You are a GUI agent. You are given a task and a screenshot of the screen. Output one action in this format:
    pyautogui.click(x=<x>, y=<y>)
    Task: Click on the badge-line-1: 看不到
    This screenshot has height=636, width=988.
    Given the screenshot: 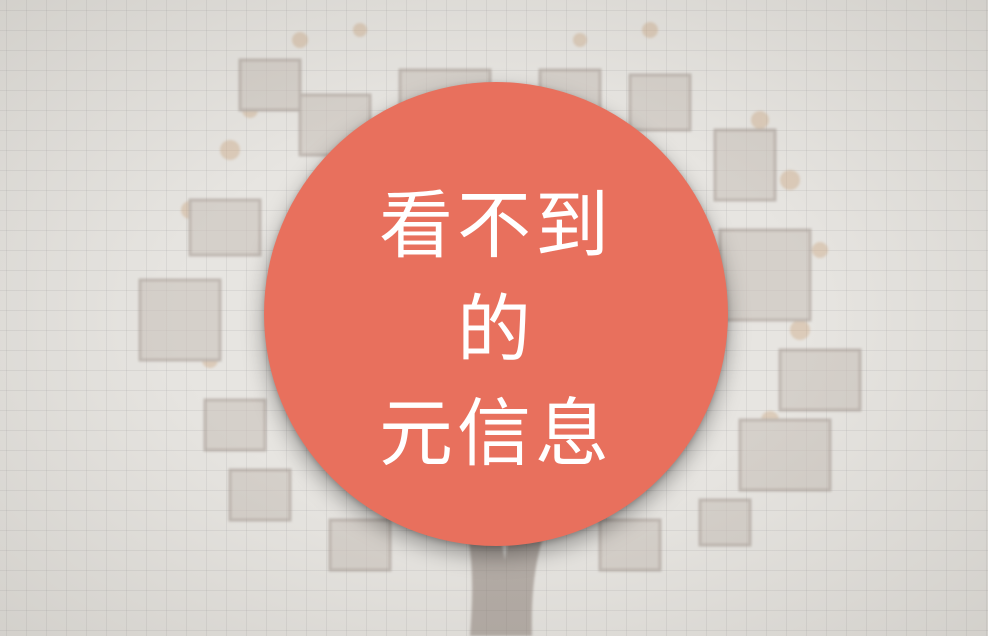 What is the action you would take?
    pyautogui.click(x=496, y=226)
    